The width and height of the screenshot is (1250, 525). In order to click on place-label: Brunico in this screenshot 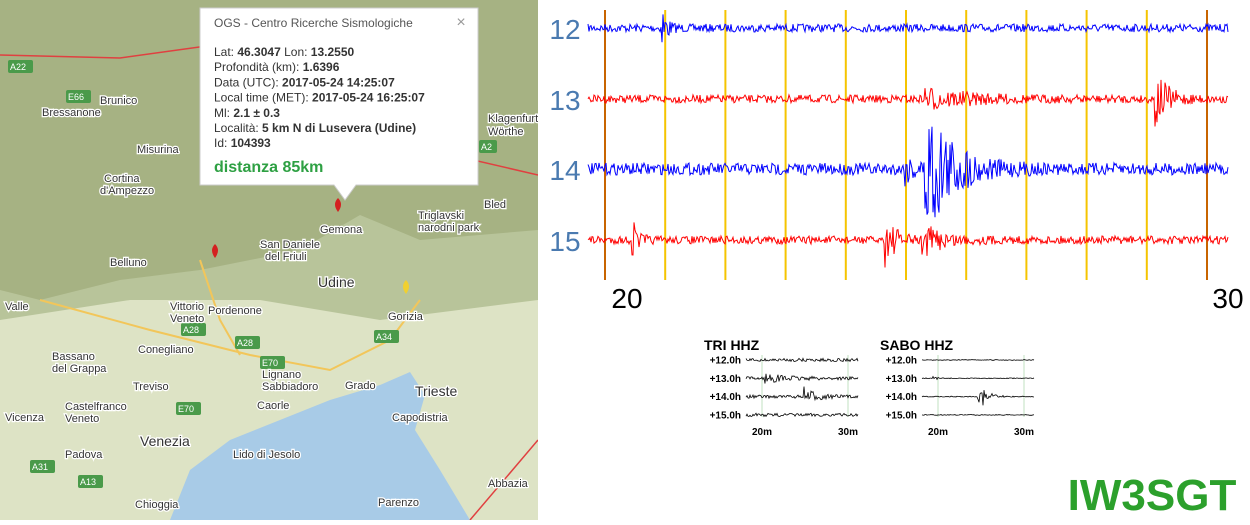, I will do `click(118, 101)`.